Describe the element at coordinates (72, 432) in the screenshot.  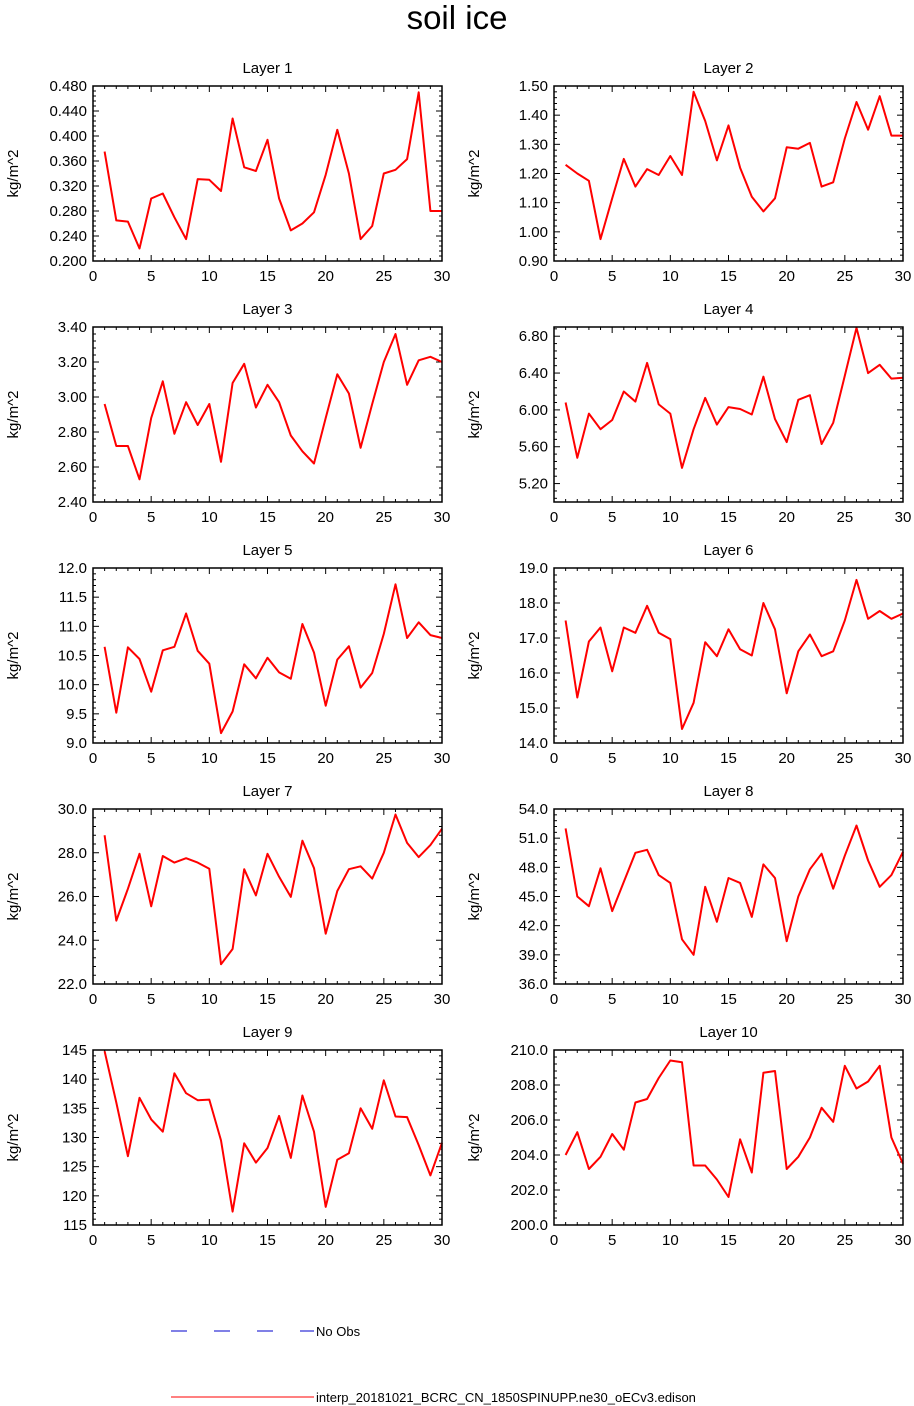
I see `y-tick-label: 2.80` at that location.